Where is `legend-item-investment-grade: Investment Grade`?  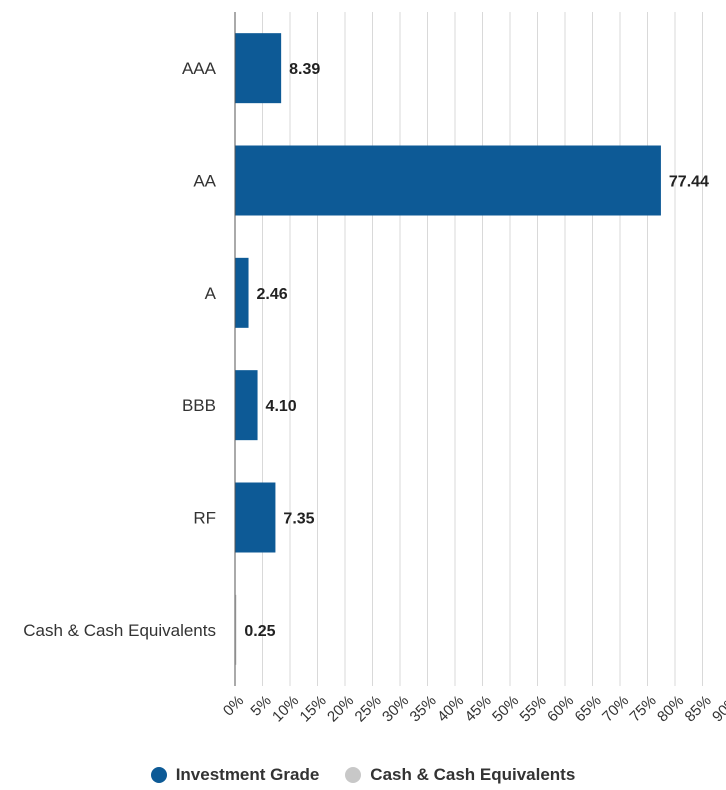 legend-item-investment-grade: Investment Grade is located at coordinates (235, 775).